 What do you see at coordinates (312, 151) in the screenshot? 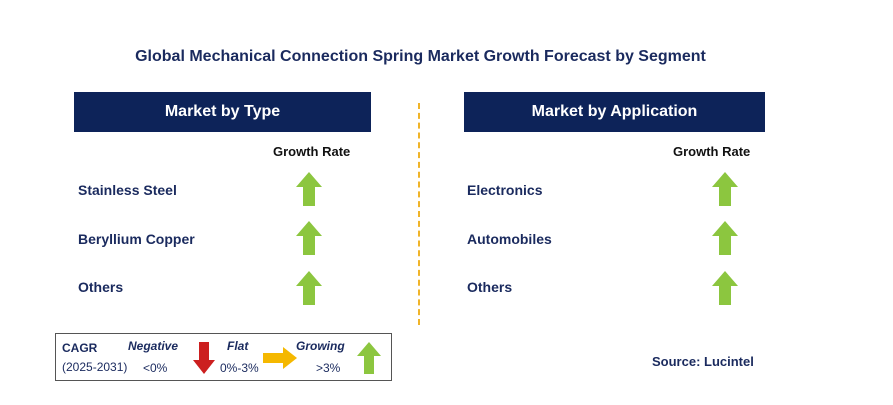
I see `left-growth-rate-label: Growth Rate` at bounding box center [312, 151].